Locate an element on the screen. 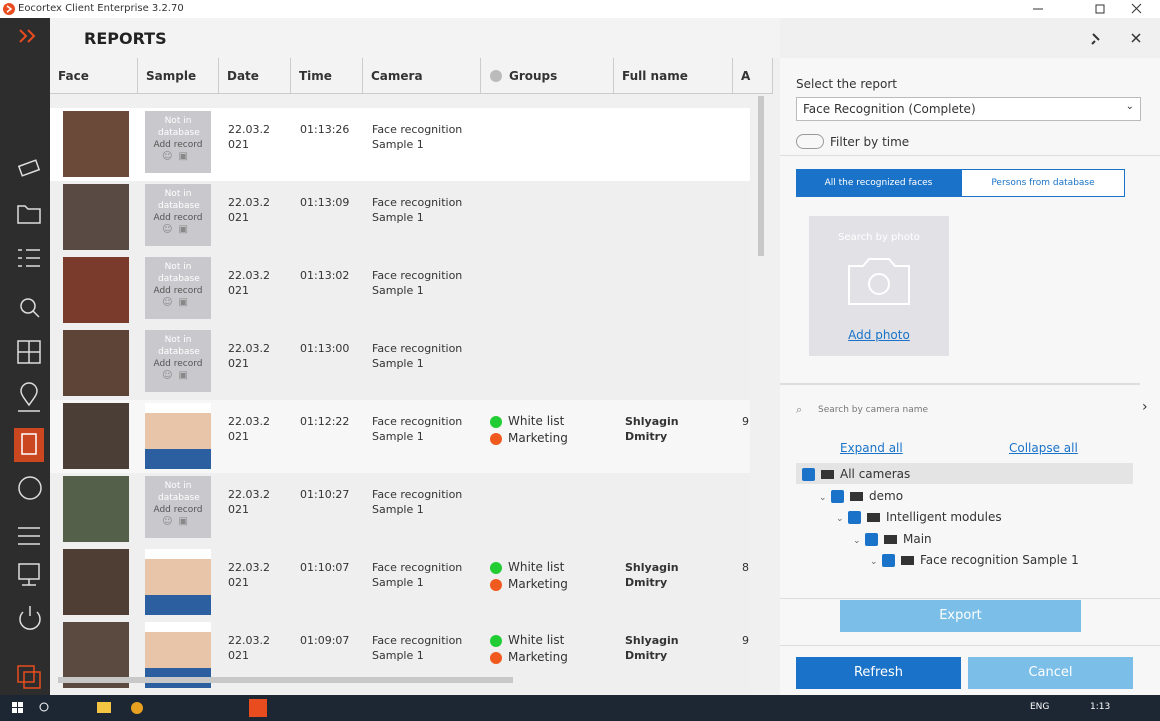 Image resolution: width=1160 pixels, height=721 pixels. report-value: Face Recognition (Complete) is located at coordinates (889, 109).